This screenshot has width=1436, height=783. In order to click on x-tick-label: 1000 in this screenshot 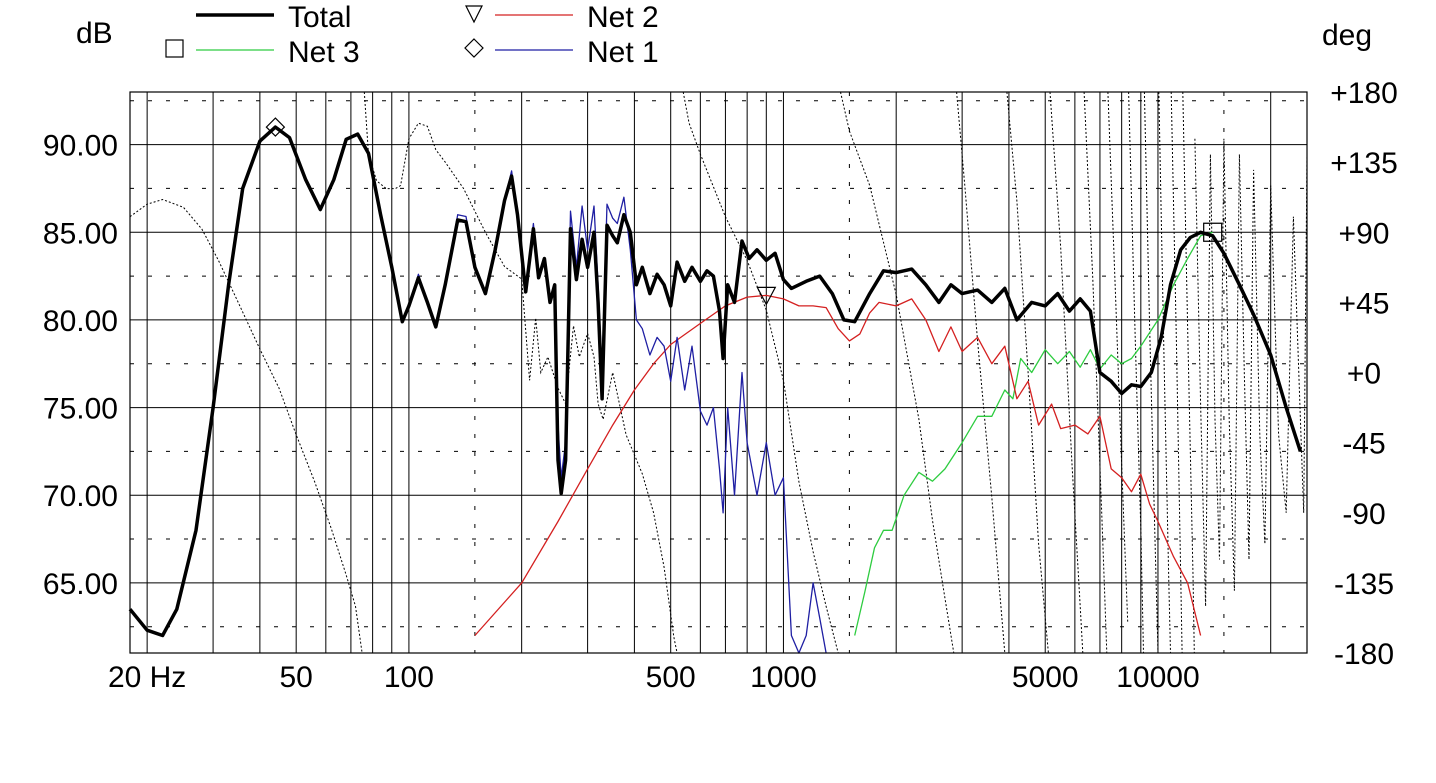, I will do `click(783, 677)`.